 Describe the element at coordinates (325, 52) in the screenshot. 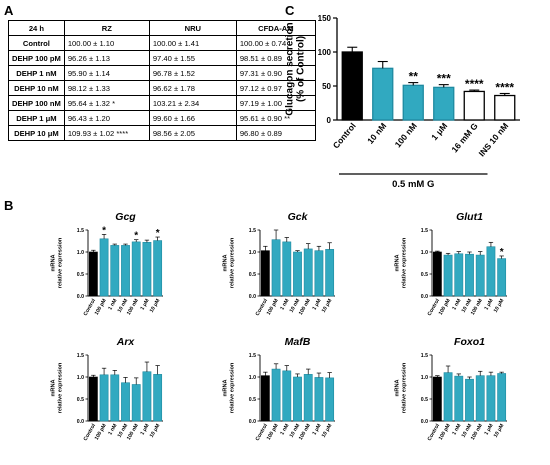

I see `y-tick-label: 100` at that location.